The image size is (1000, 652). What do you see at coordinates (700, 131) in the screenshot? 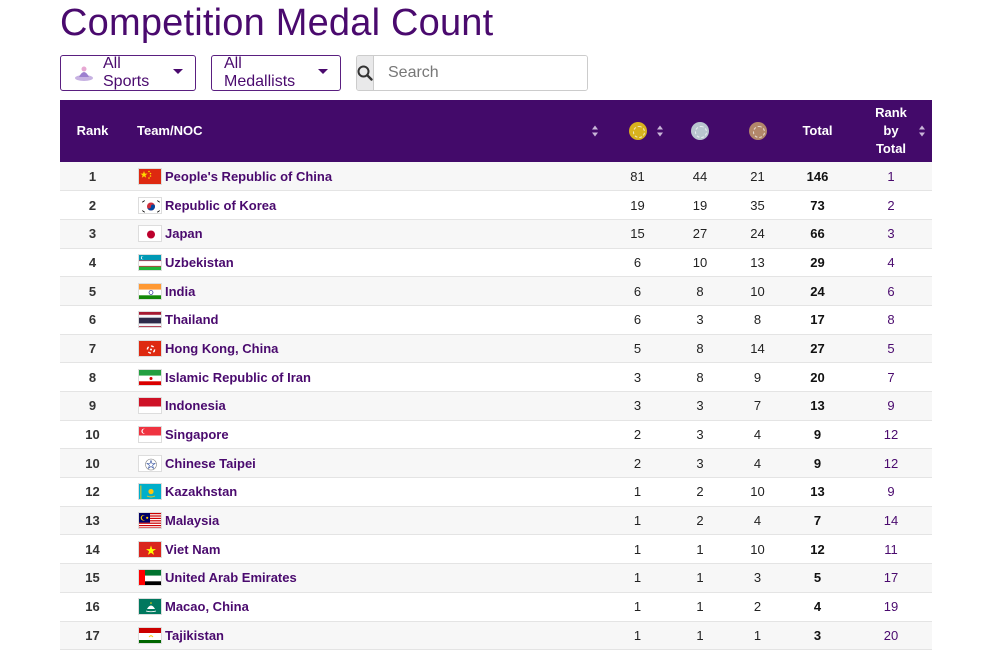
I see `silver-column-header` at bounding box center [700, 131].